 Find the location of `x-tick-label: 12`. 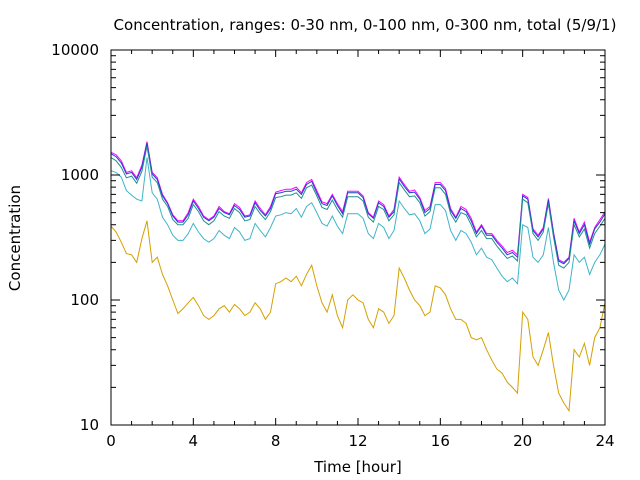

x-tick-label: 12 is located at coordinates (357, 441).